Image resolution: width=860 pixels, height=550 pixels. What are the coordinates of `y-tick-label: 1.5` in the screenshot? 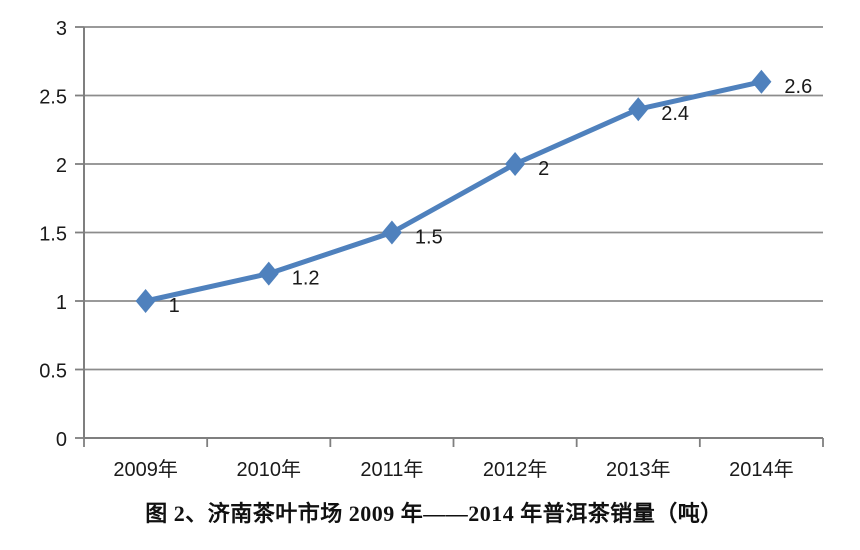 It's located at (53, 235).